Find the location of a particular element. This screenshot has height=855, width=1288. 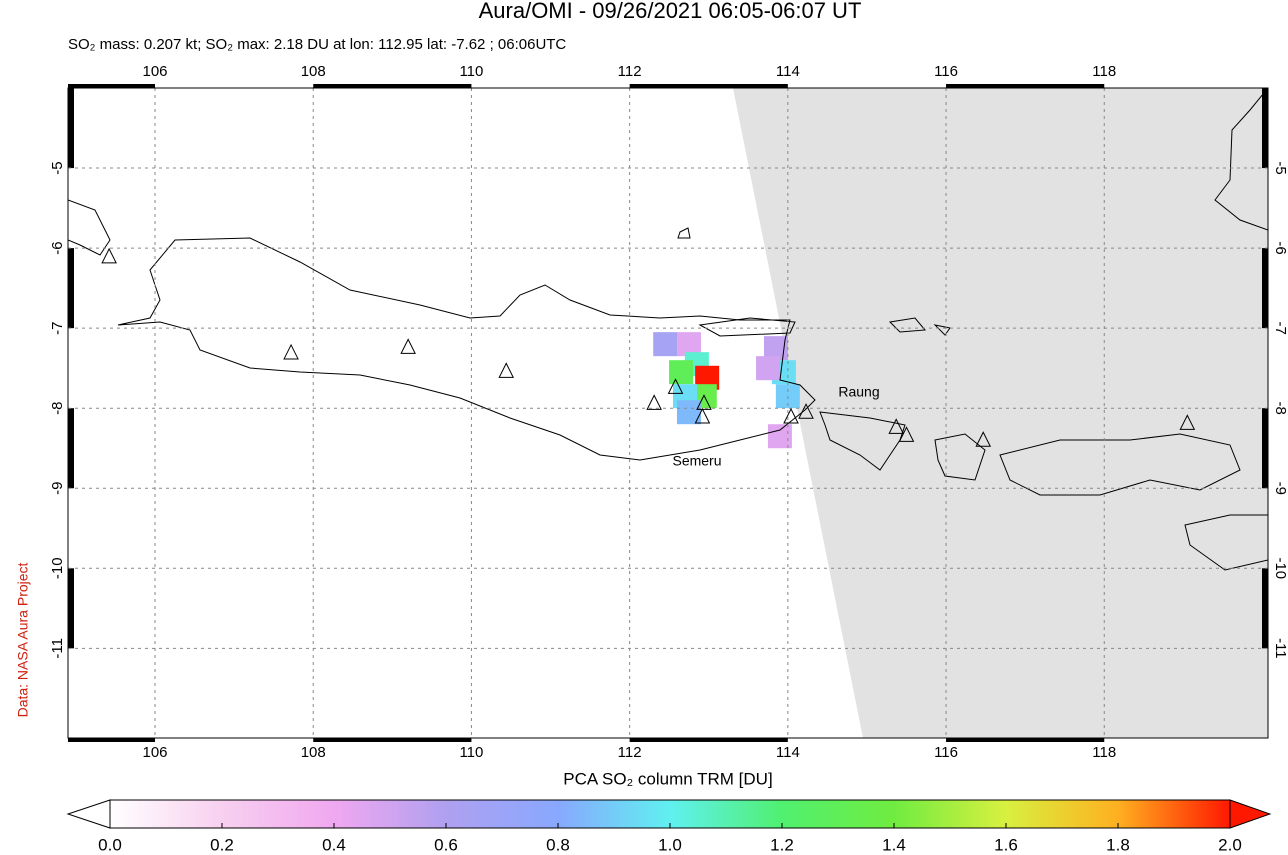

colorbar-tick-label: 1.0 is located at coordinates (670, 844).